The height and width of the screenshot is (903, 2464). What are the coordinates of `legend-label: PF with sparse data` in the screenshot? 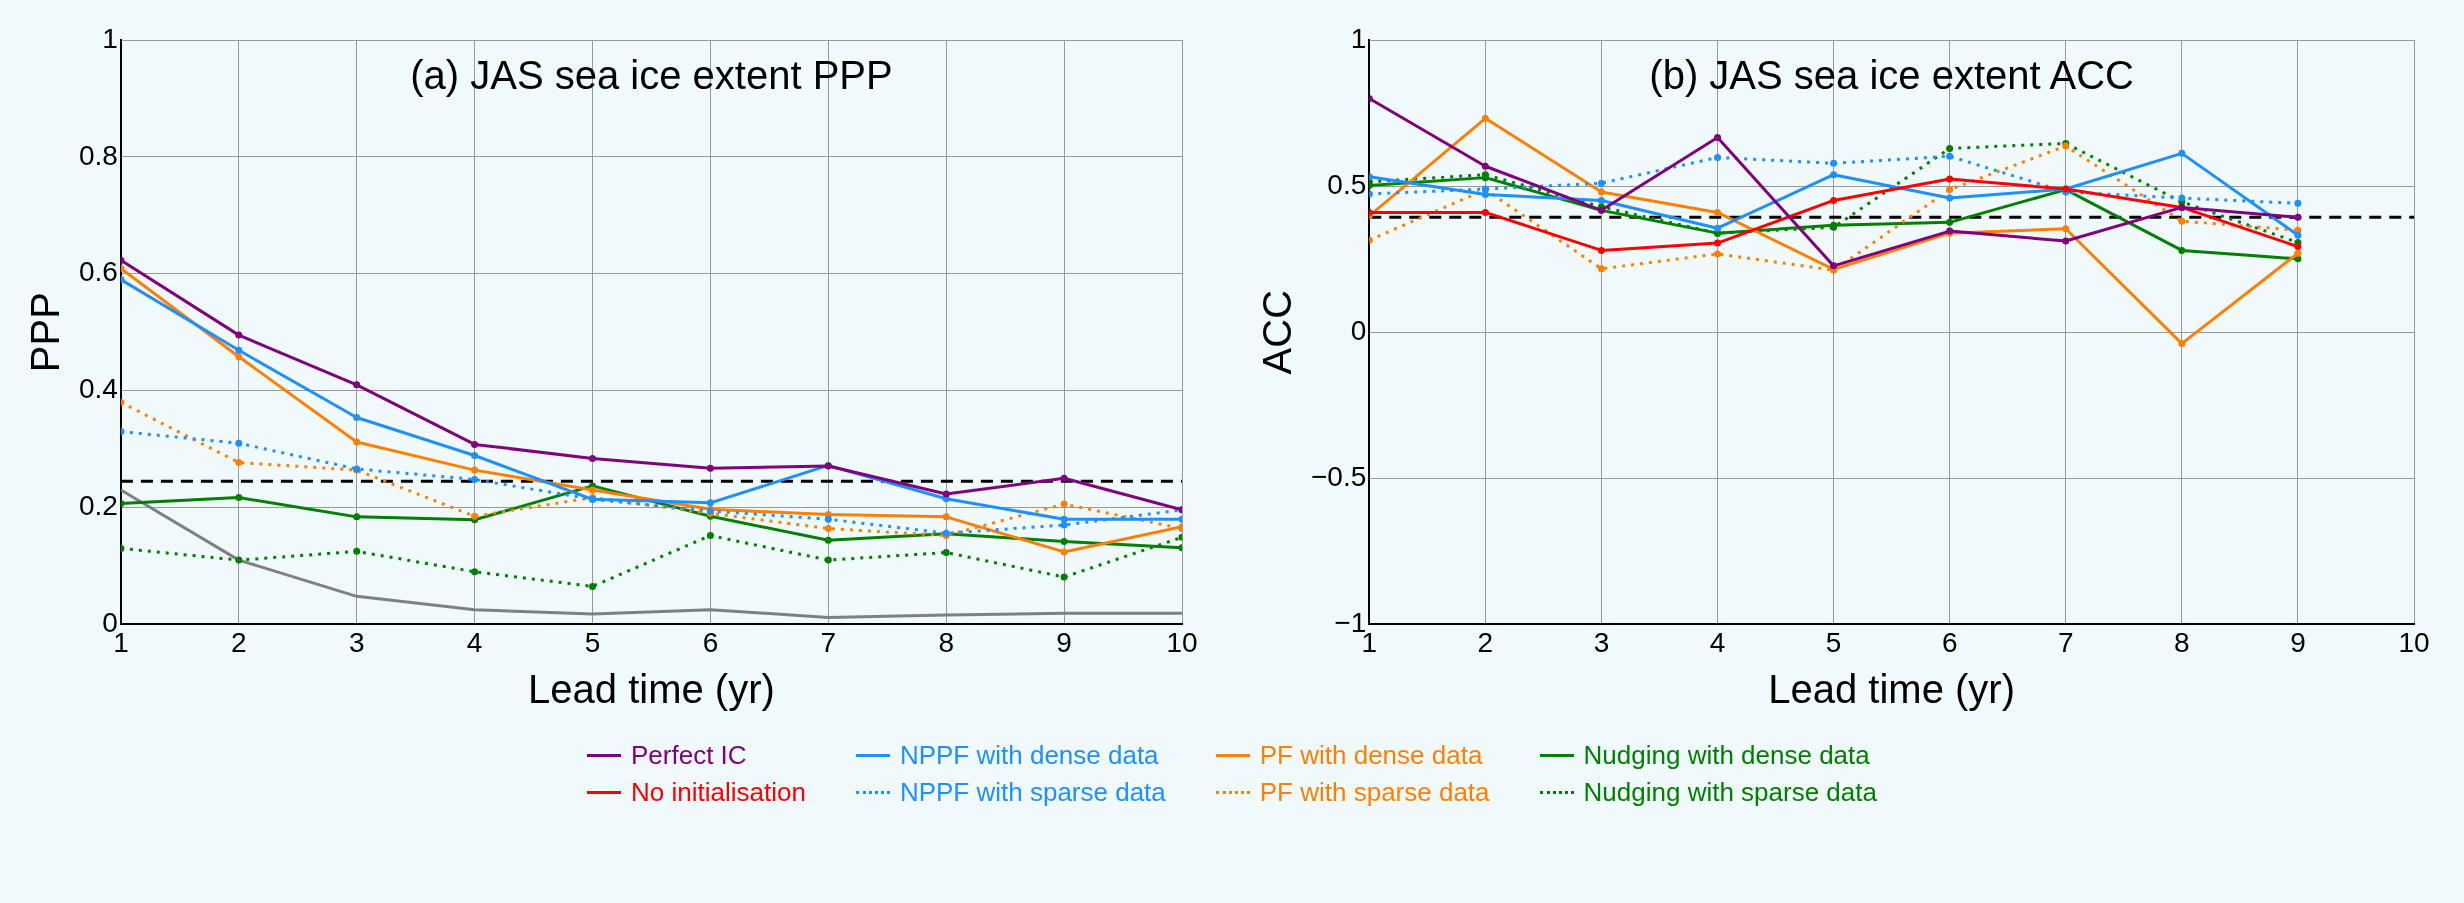 It's located at (1374, 792).